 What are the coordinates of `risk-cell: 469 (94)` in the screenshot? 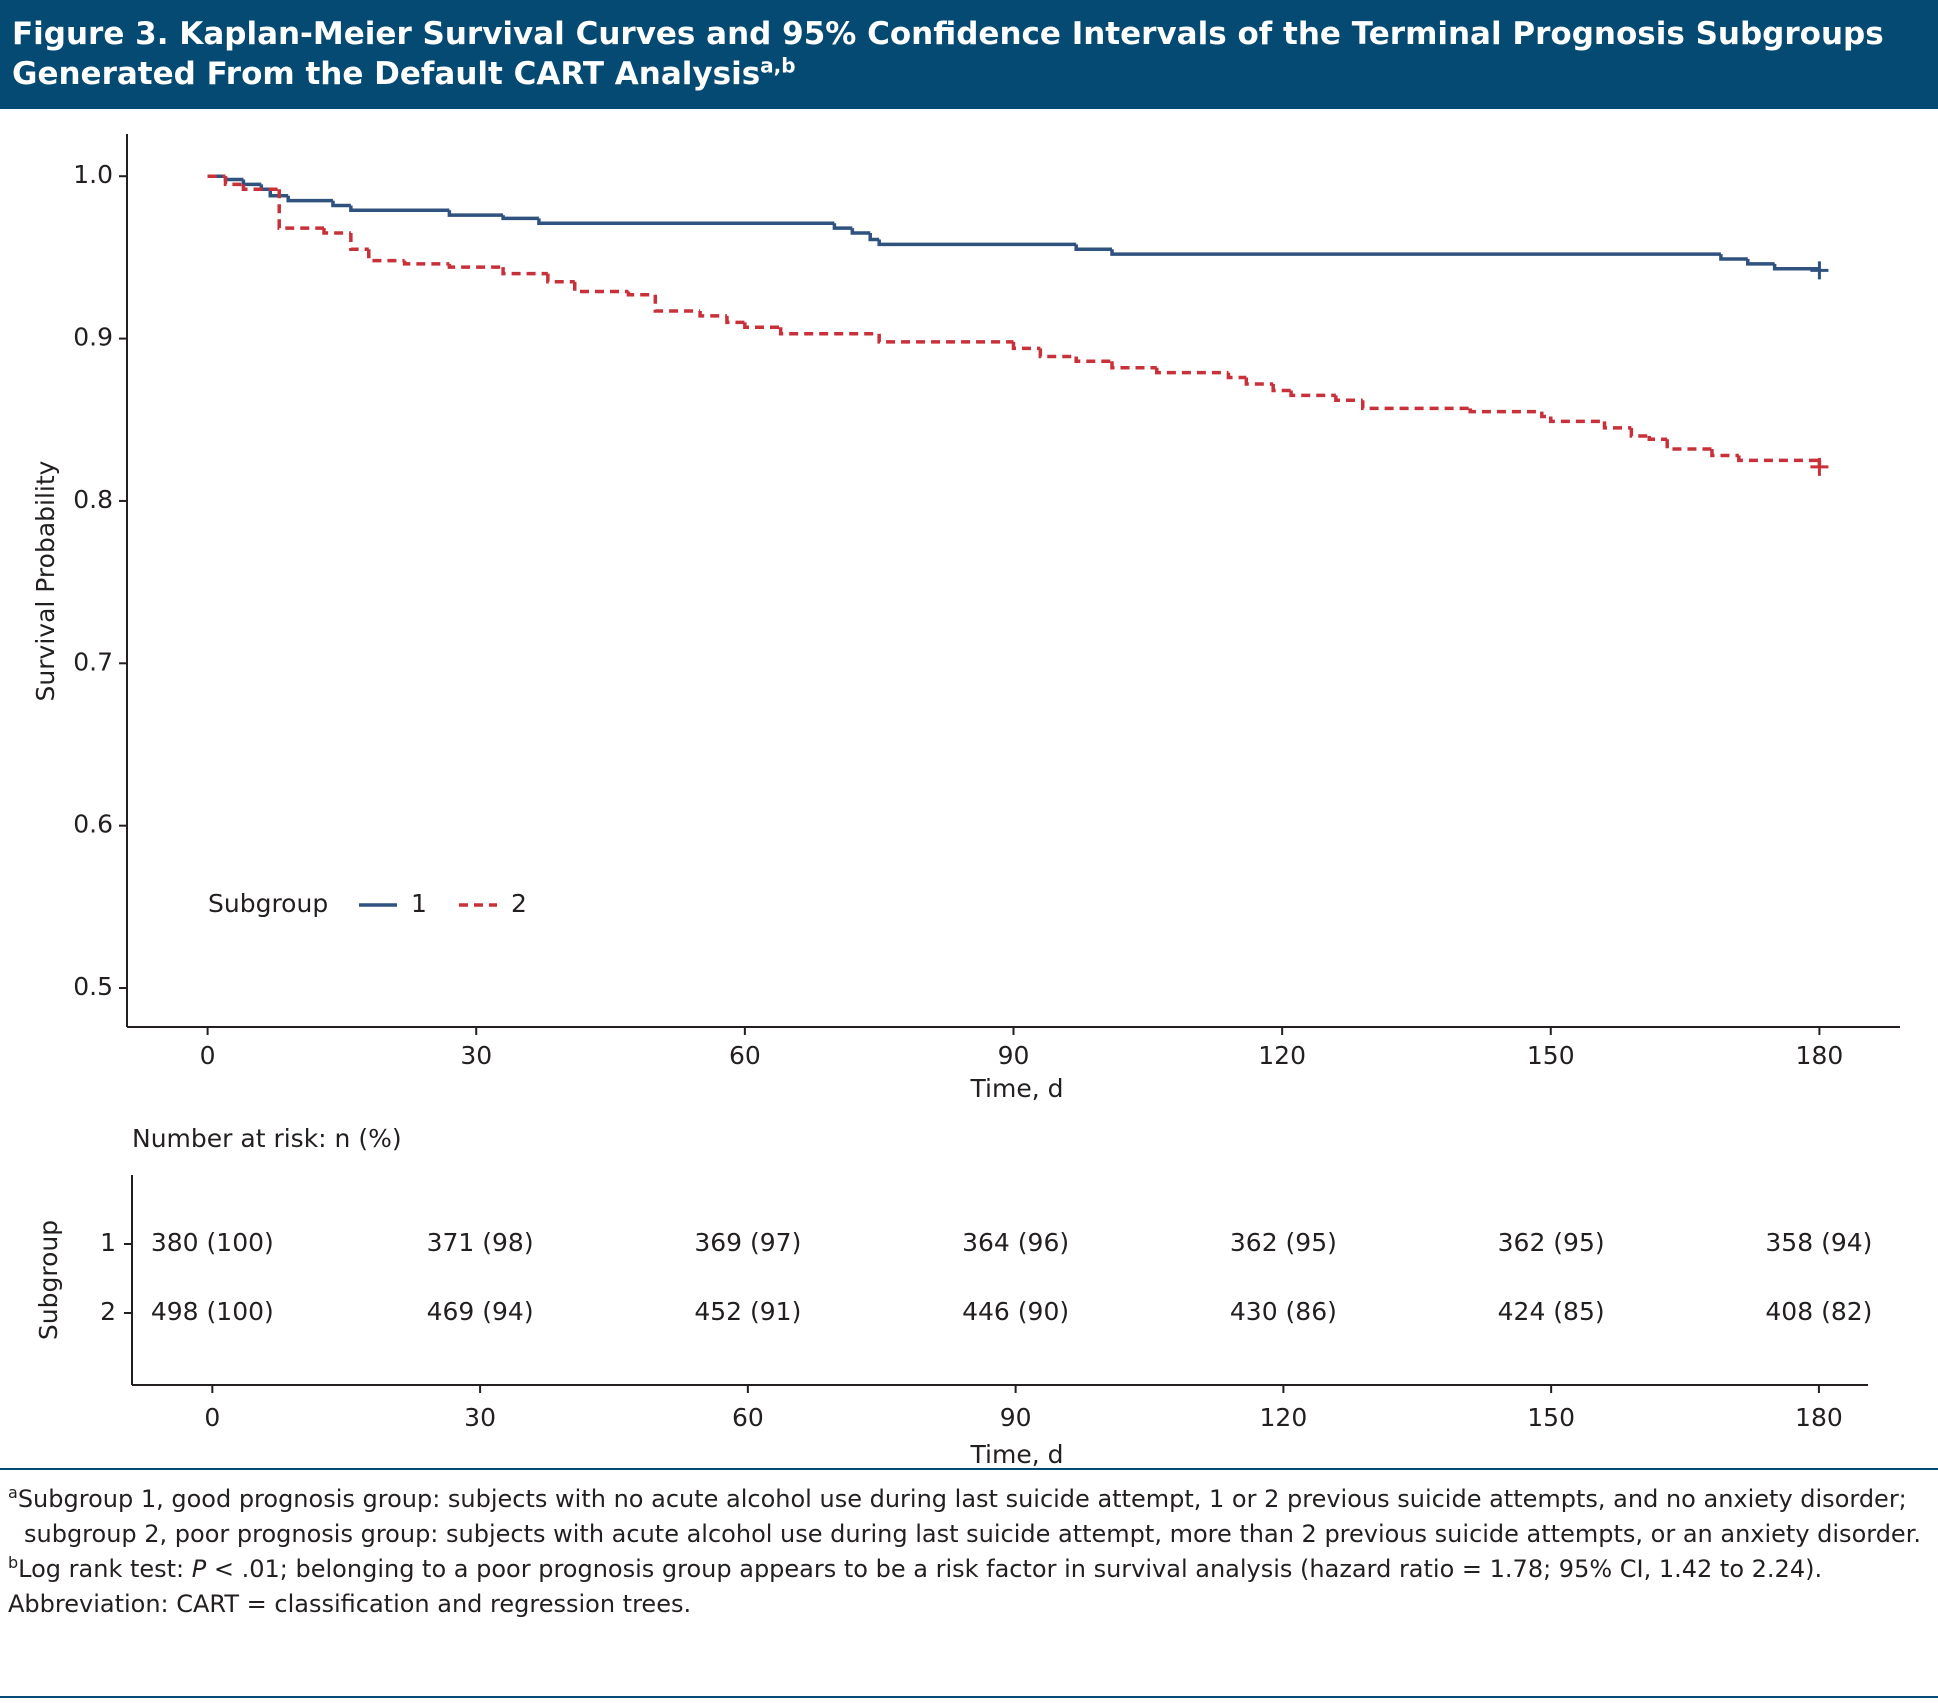 It's located at (480, 1311).